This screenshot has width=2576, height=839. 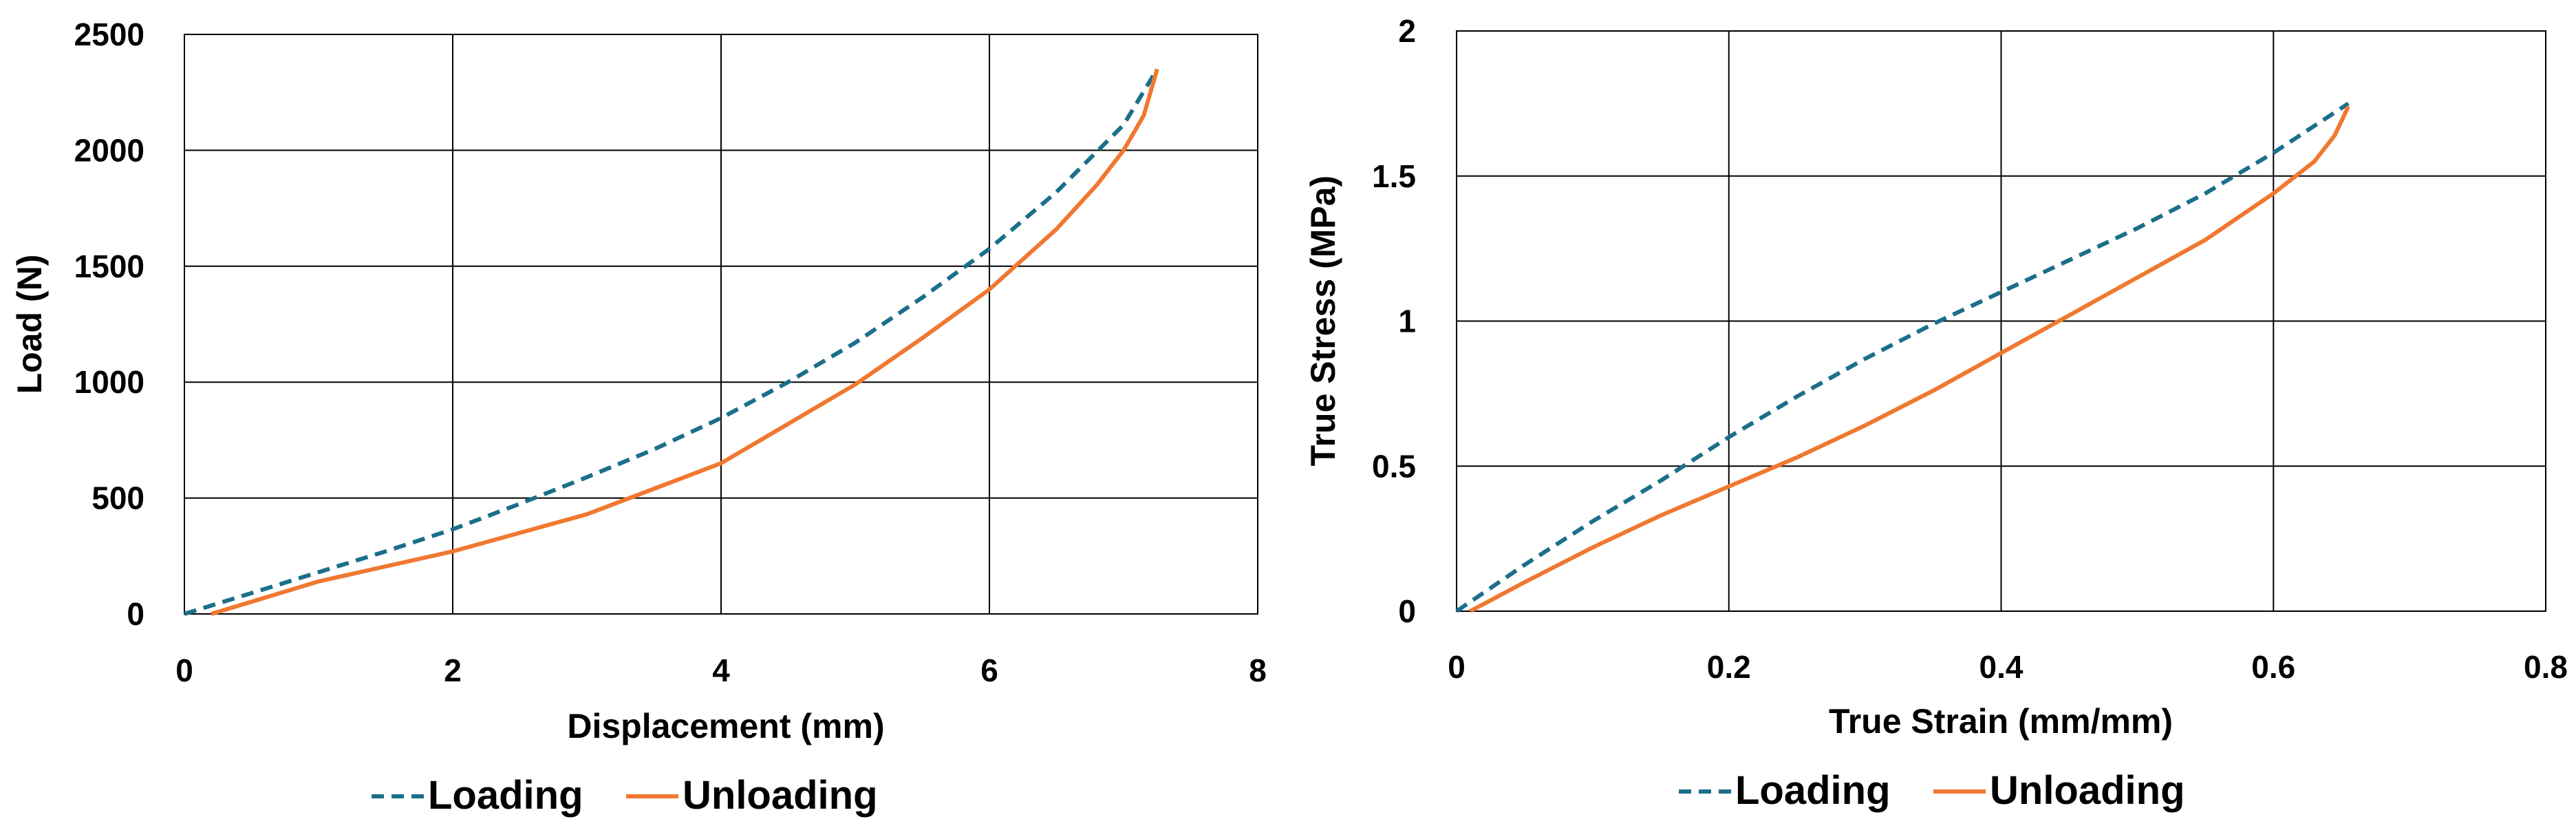 I want to click on y-tick-label: 1500, so click(x=109, y=266).